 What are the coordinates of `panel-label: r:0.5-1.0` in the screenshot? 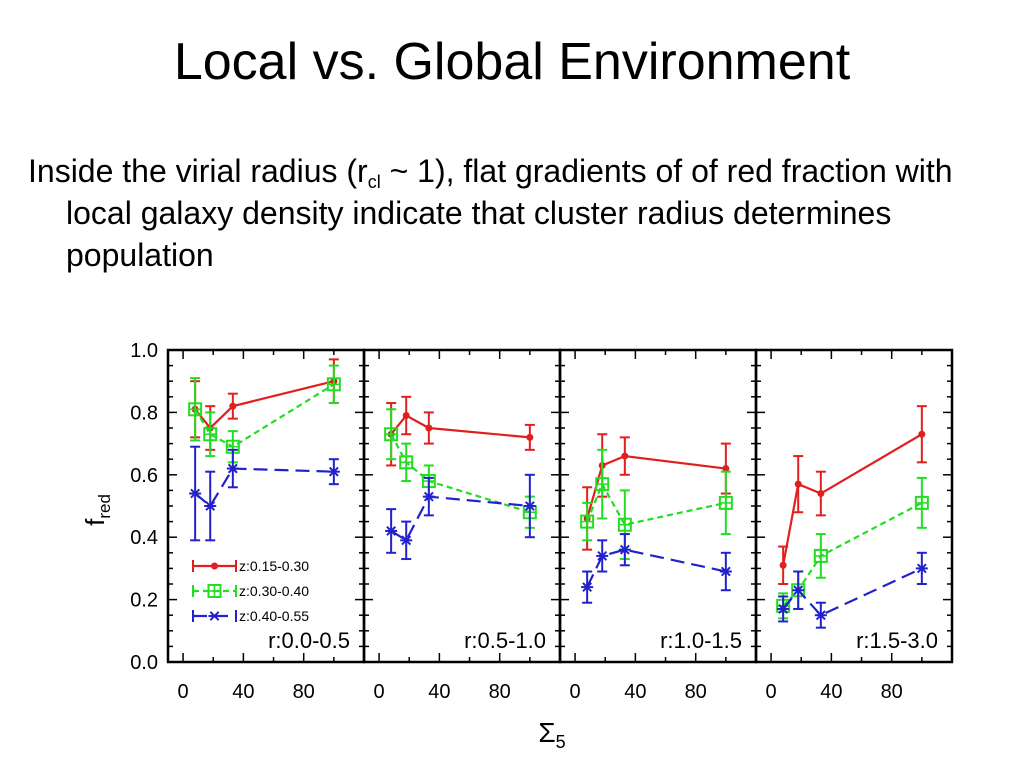 It's located at (505, 640).